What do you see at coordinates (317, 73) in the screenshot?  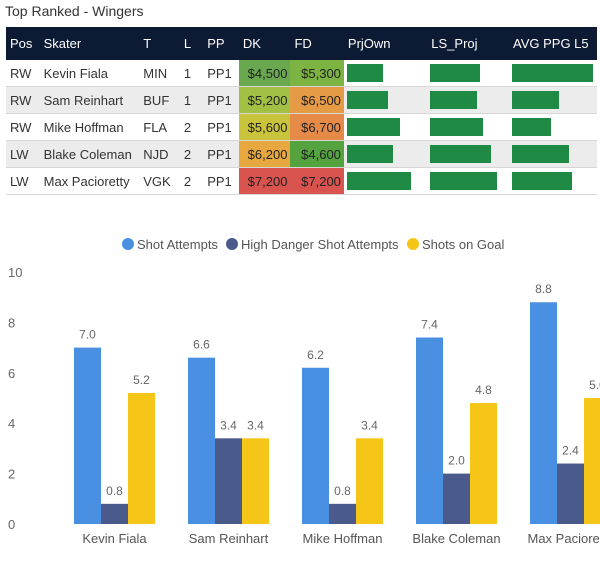 I see `cell-fd-salary: $5,300` at bounding box center [317, 73].